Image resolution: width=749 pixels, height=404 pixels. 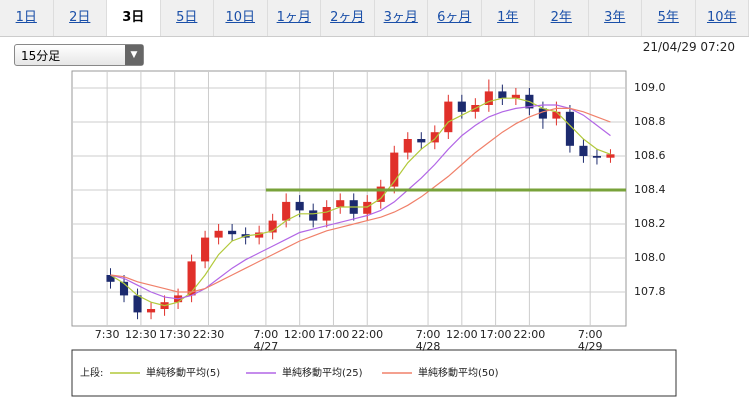 What do you see at coordinates (615, 18) in the screenshot?
I see `tab: 3年` at bounding box center [615, 18].